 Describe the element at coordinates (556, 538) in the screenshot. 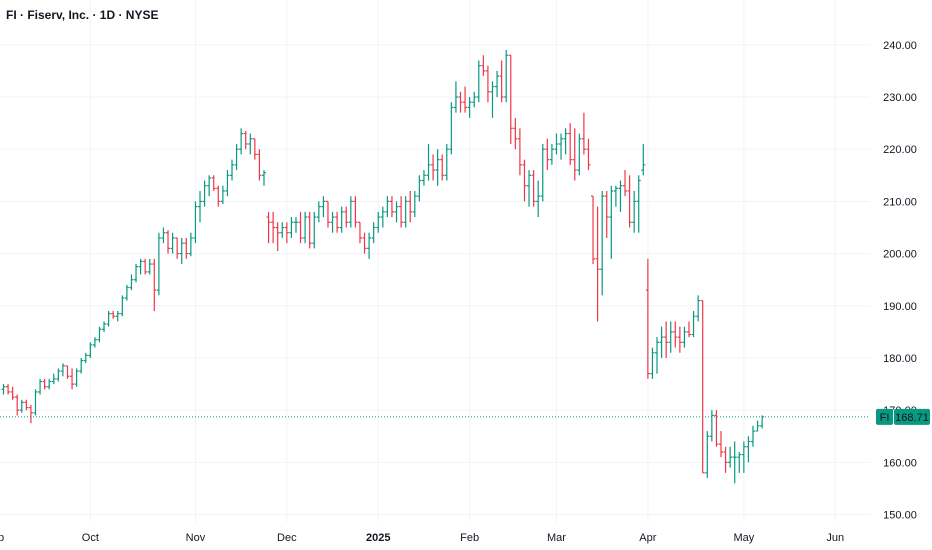

I see `time-tick-label: Mar` at that location.